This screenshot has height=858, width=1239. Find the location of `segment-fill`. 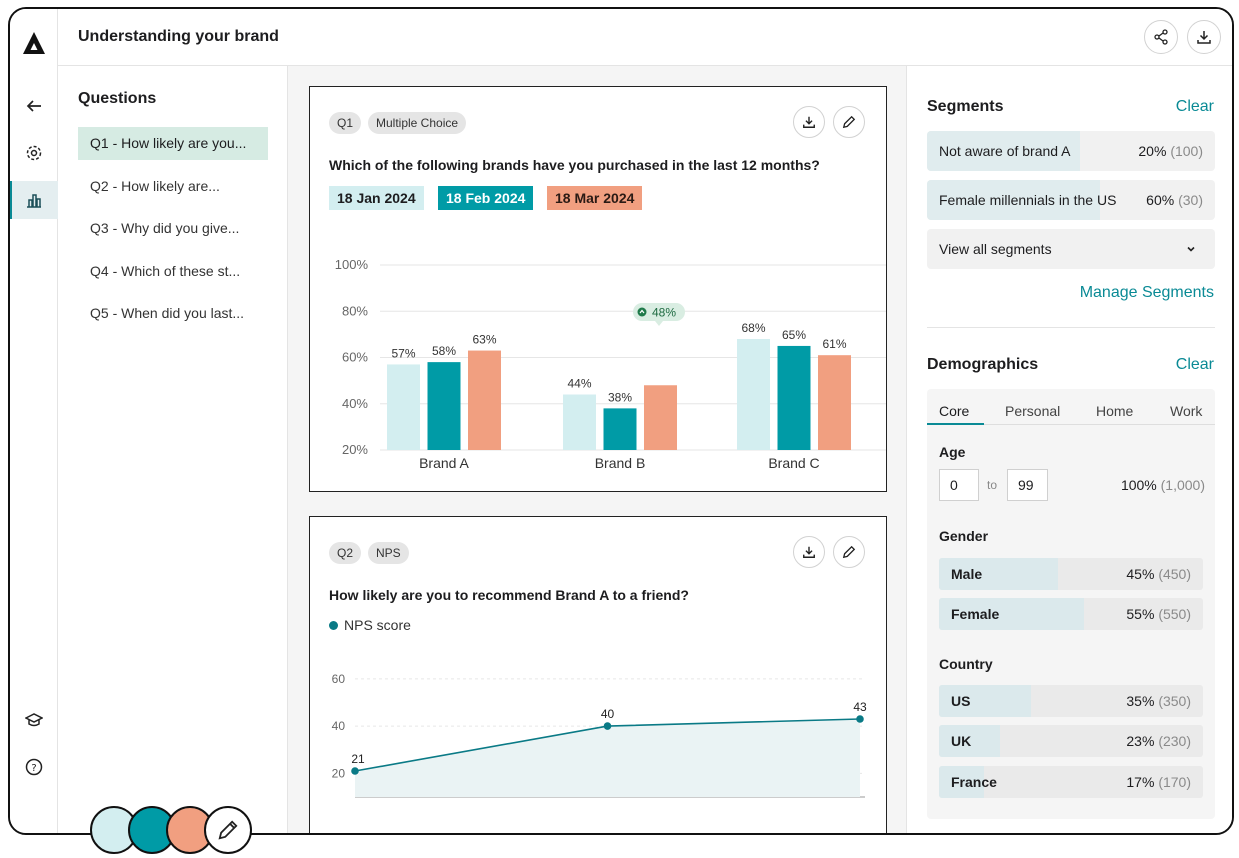

segment-fill is located at coordinates (1013, 200).